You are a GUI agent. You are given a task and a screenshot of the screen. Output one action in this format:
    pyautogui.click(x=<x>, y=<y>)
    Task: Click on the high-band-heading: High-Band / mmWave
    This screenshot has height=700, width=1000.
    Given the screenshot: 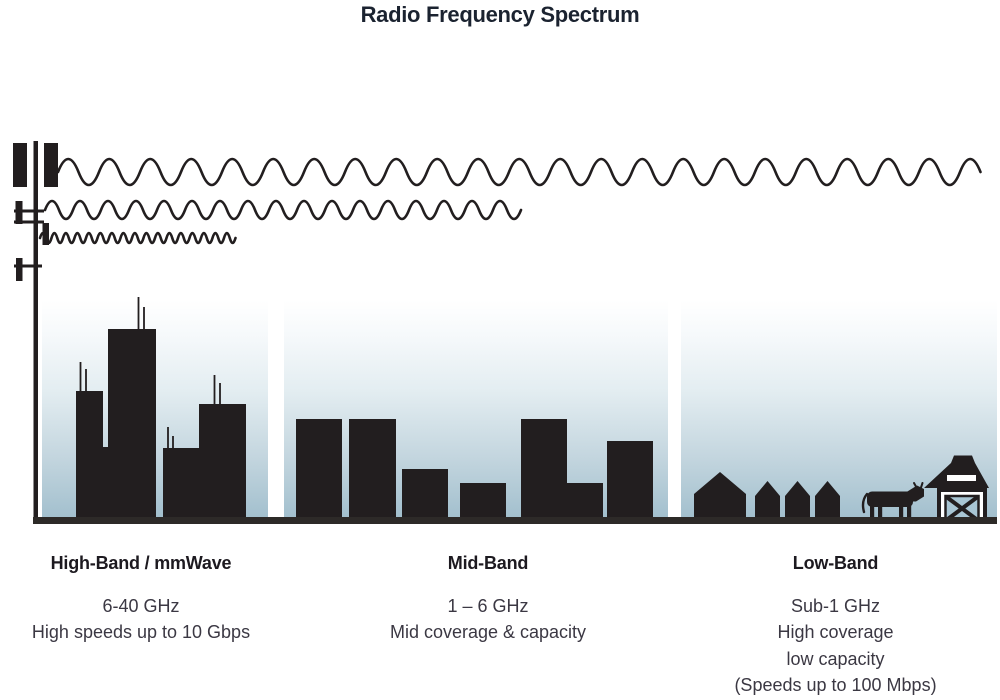 What is the action you would take?
    pyautogui.click(x=141, y=563)
    